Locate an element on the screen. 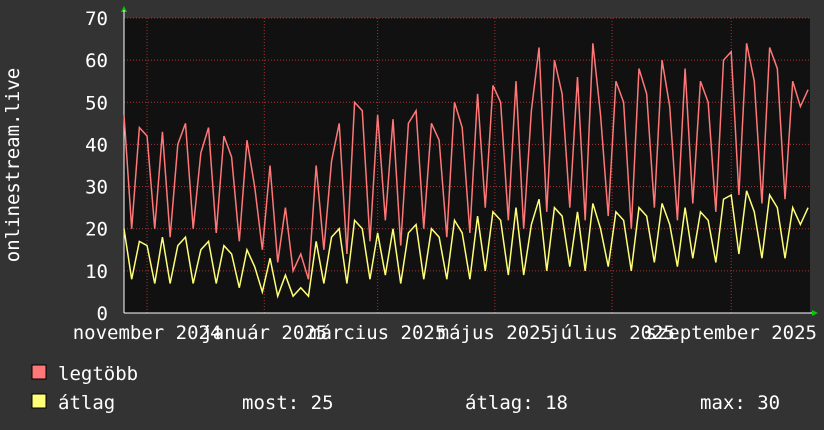 This screenshot has height=430, width=824. x-tick-label: szeptember 2025 is located at coordinates (731, 333).